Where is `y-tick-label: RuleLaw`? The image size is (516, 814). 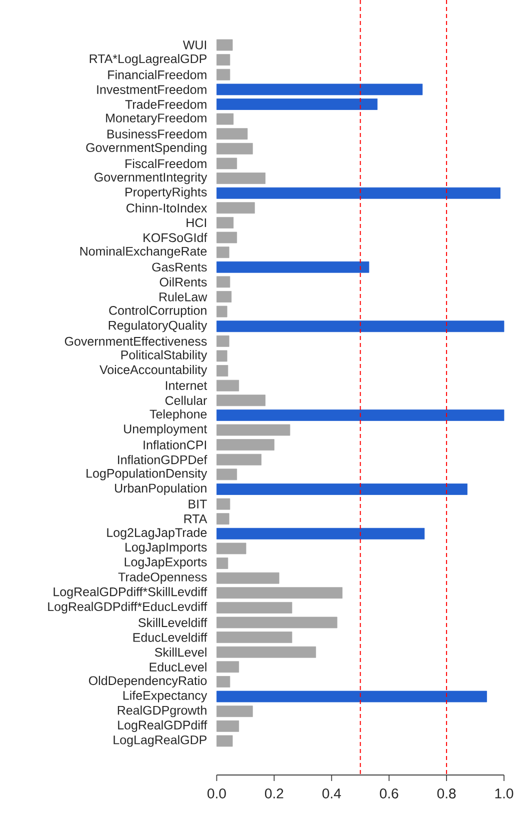
y-tick-label: RuleLaw is located at coordinates (184, 297).